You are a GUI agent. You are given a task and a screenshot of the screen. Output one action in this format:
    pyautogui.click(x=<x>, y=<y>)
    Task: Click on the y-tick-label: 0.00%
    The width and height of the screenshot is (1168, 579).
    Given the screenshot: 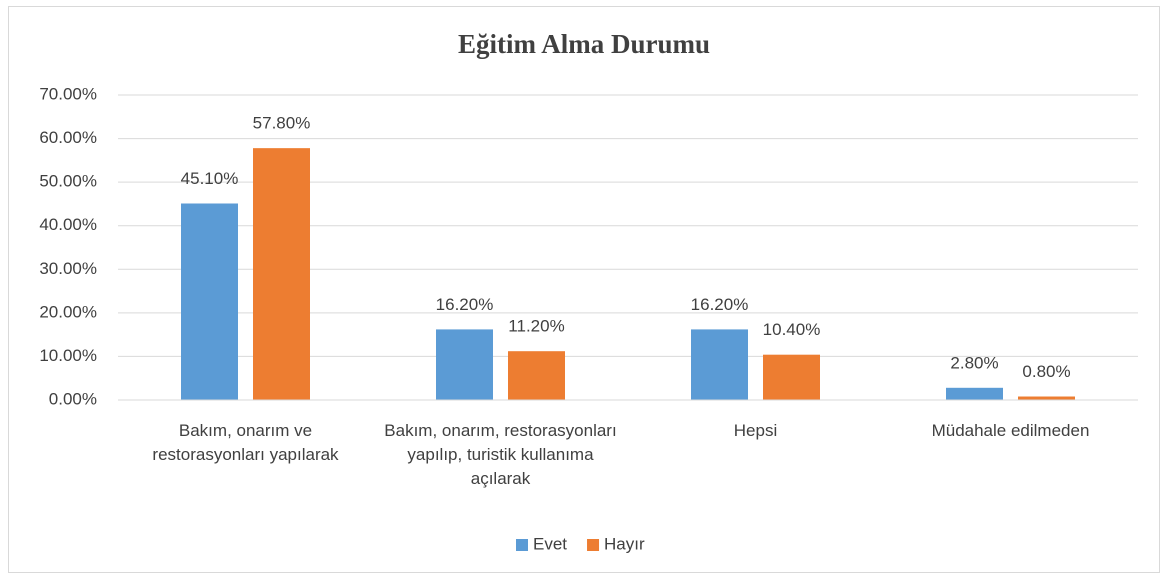 What is the action you would take?
    pyautogui.click(x=73, y=398)
    